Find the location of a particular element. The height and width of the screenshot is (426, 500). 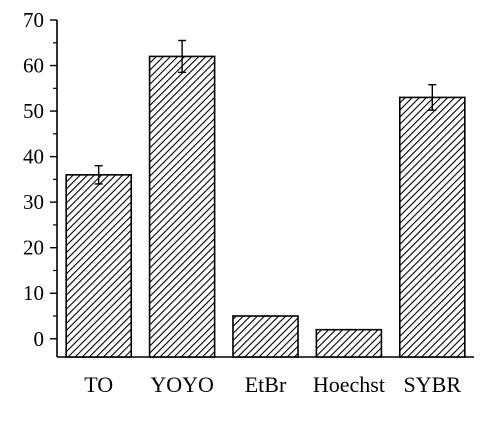

y-tick-label: 50 is located at coordinates (33, 111).